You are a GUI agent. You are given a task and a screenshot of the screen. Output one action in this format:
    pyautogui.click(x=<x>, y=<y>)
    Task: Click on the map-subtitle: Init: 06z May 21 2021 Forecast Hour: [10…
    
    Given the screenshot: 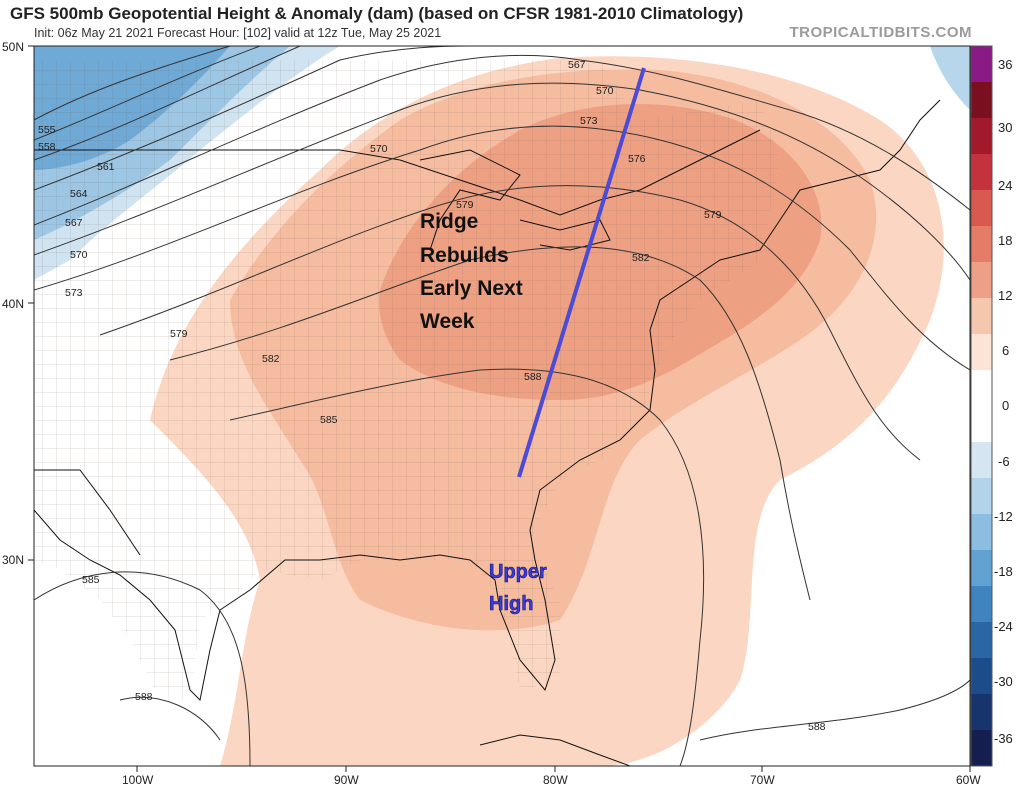 What is the action you would take?
    pyautogui.click(x=238, y=33)
    